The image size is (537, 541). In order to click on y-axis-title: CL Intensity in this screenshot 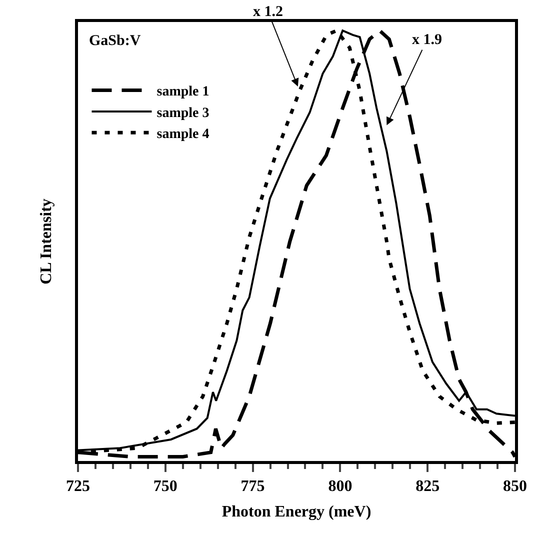, I will do `click(47, 241)`.